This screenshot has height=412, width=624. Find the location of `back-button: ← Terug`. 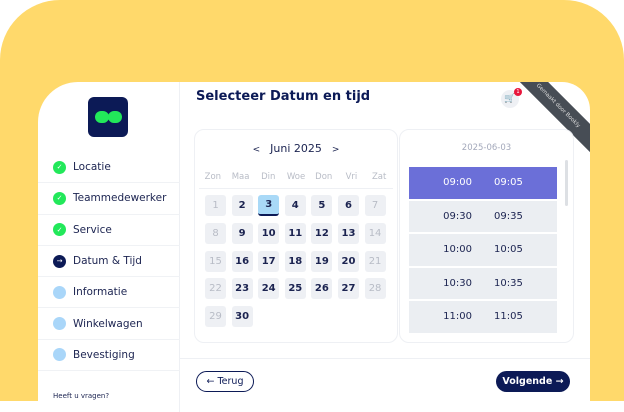

back-button: ← Terug is located at coordinates (225, 381).